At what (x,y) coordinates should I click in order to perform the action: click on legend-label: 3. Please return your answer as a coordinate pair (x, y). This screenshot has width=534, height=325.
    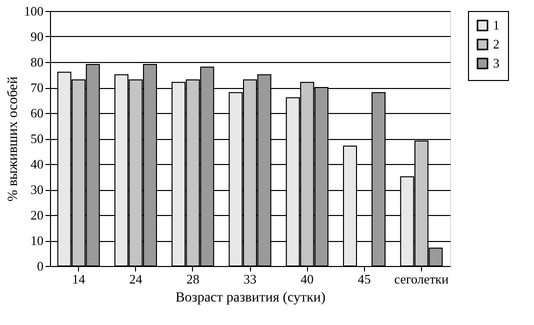
    Looking at the image, I should click on (496, 63).